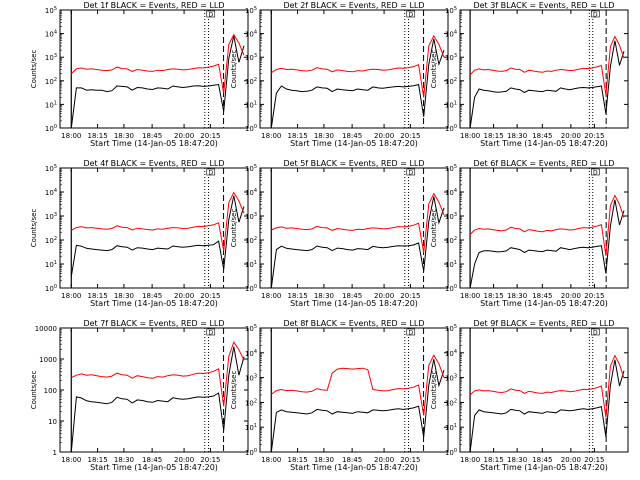 Image resolution: width=640 pixels, height=480 pixels. I want to click on panel-title: Det 1f BLACK = Events, RED = LLD, so click(153, 5).